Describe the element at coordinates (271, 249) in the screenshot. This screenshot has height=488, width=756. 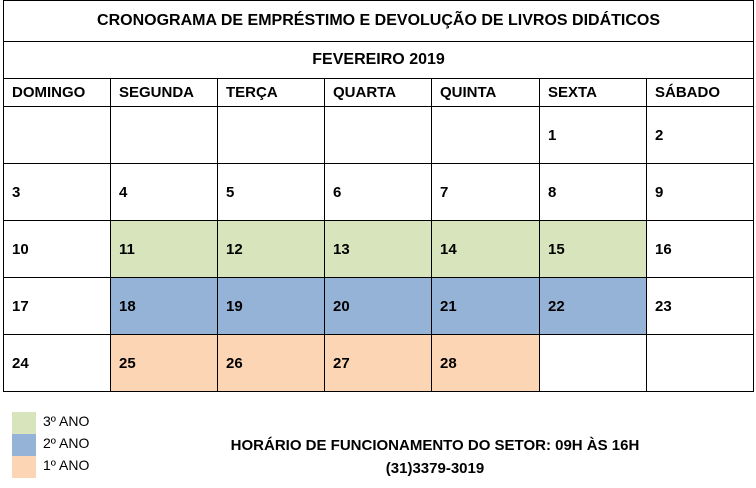
I see `day-cell: 12` at that location.